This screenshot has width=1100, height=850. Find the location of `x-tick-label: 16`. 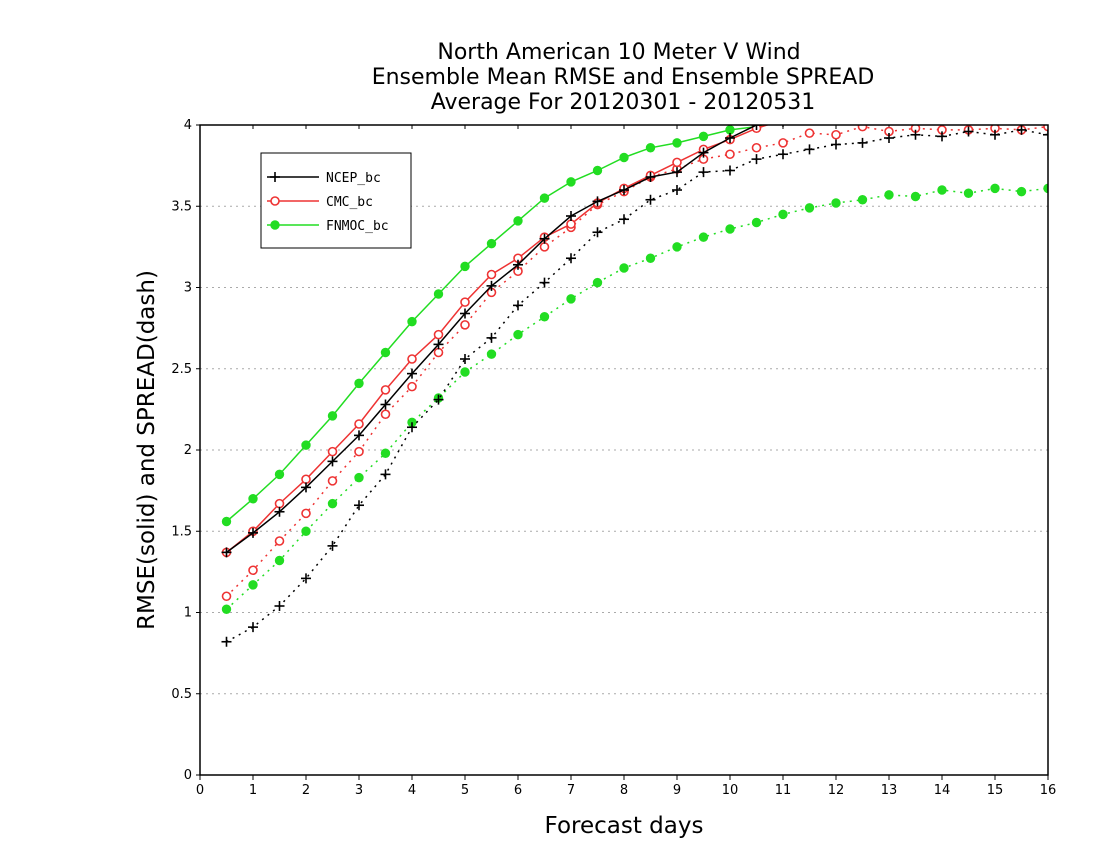

x-tick-label: 16 is located at coordinates (1048, 790).